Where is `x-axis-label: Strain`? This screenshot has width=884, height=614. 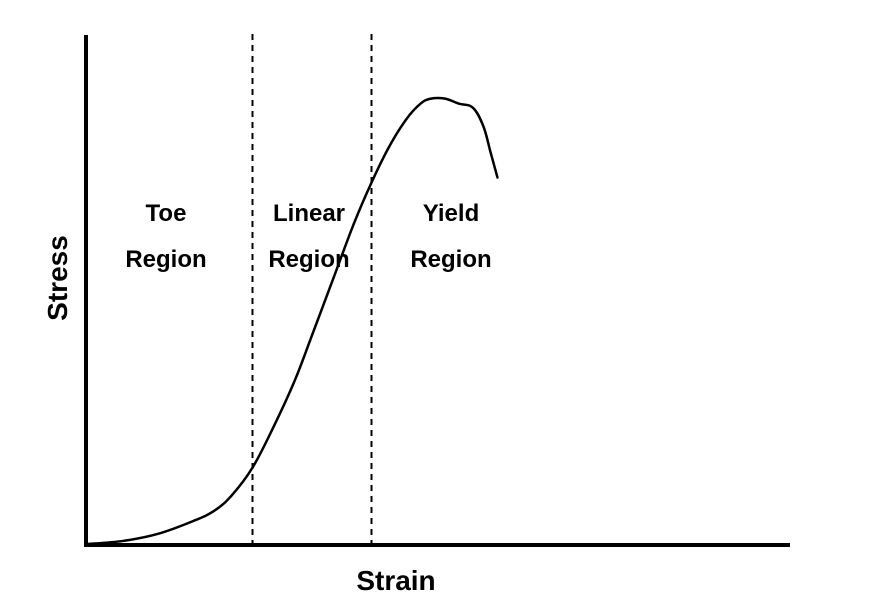 x-axis-label: Strain is located at coordinates (395, 580).